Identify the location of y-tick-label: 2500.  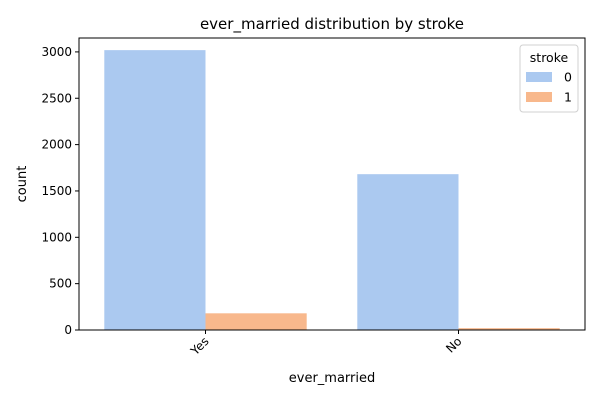
(56, 98).